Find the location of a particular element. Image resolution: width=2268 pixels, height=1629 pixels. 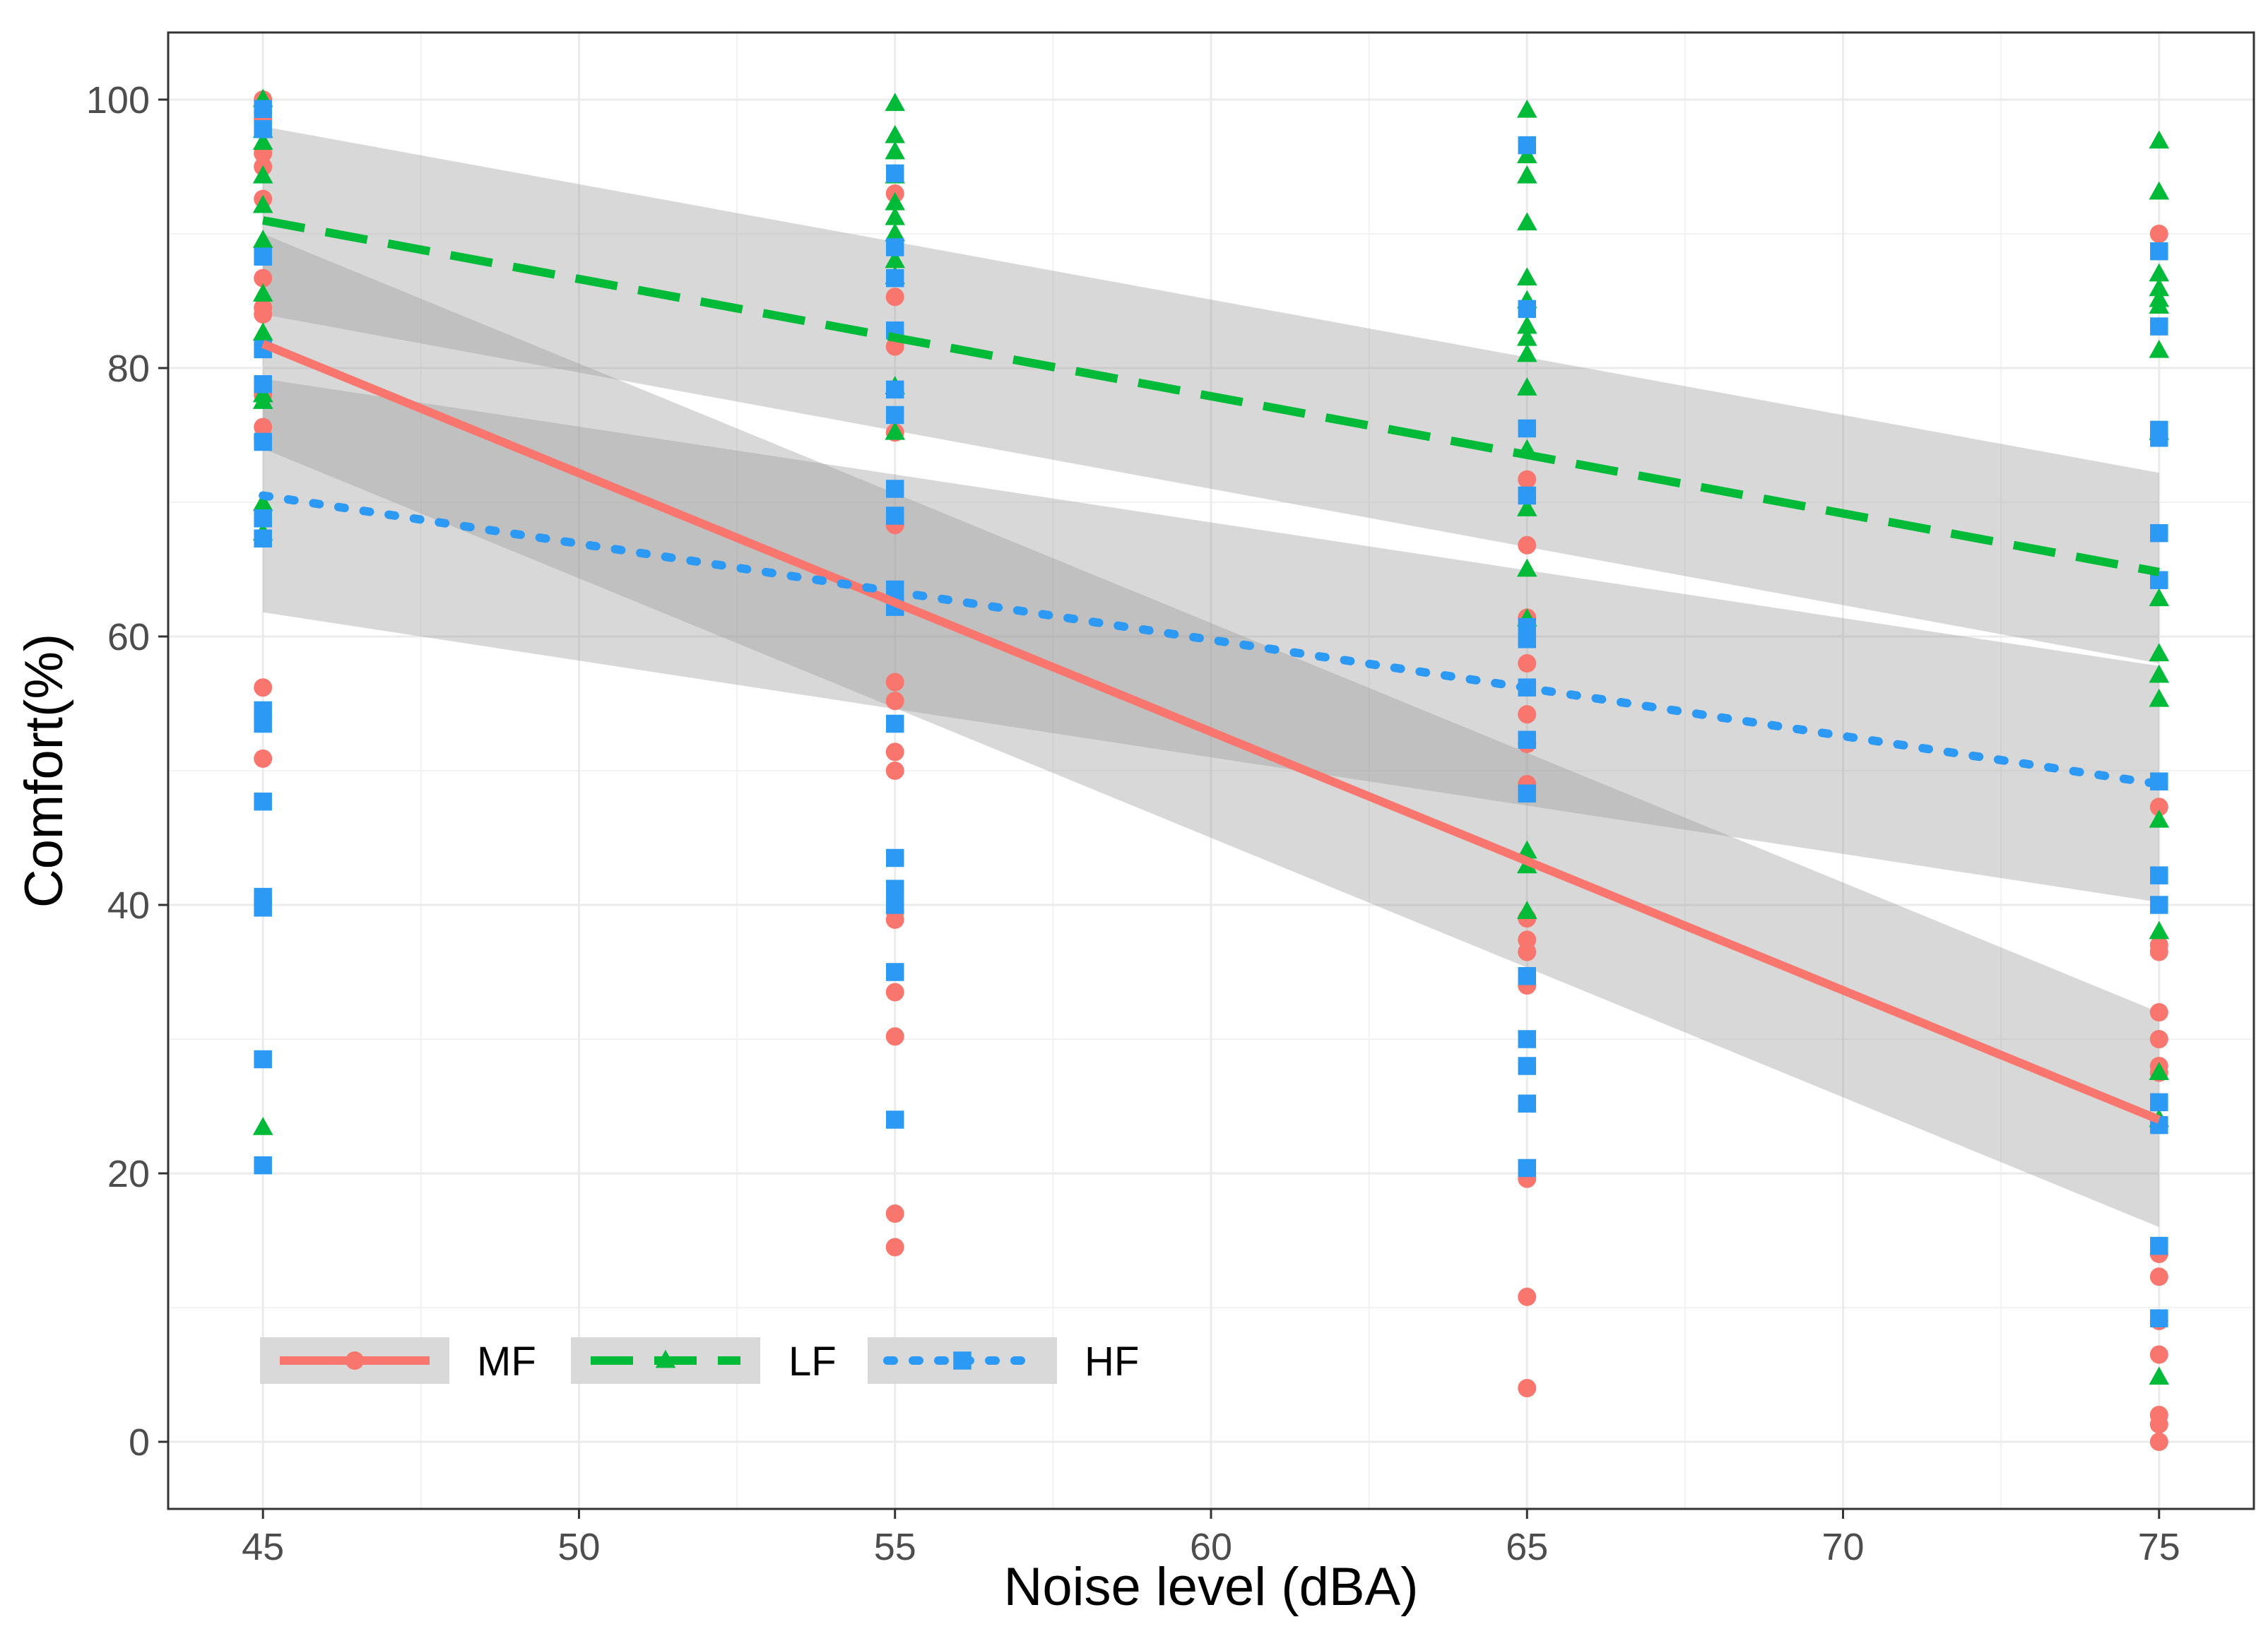

x-tick-label: 55 is located at coordinates (895, 1547).